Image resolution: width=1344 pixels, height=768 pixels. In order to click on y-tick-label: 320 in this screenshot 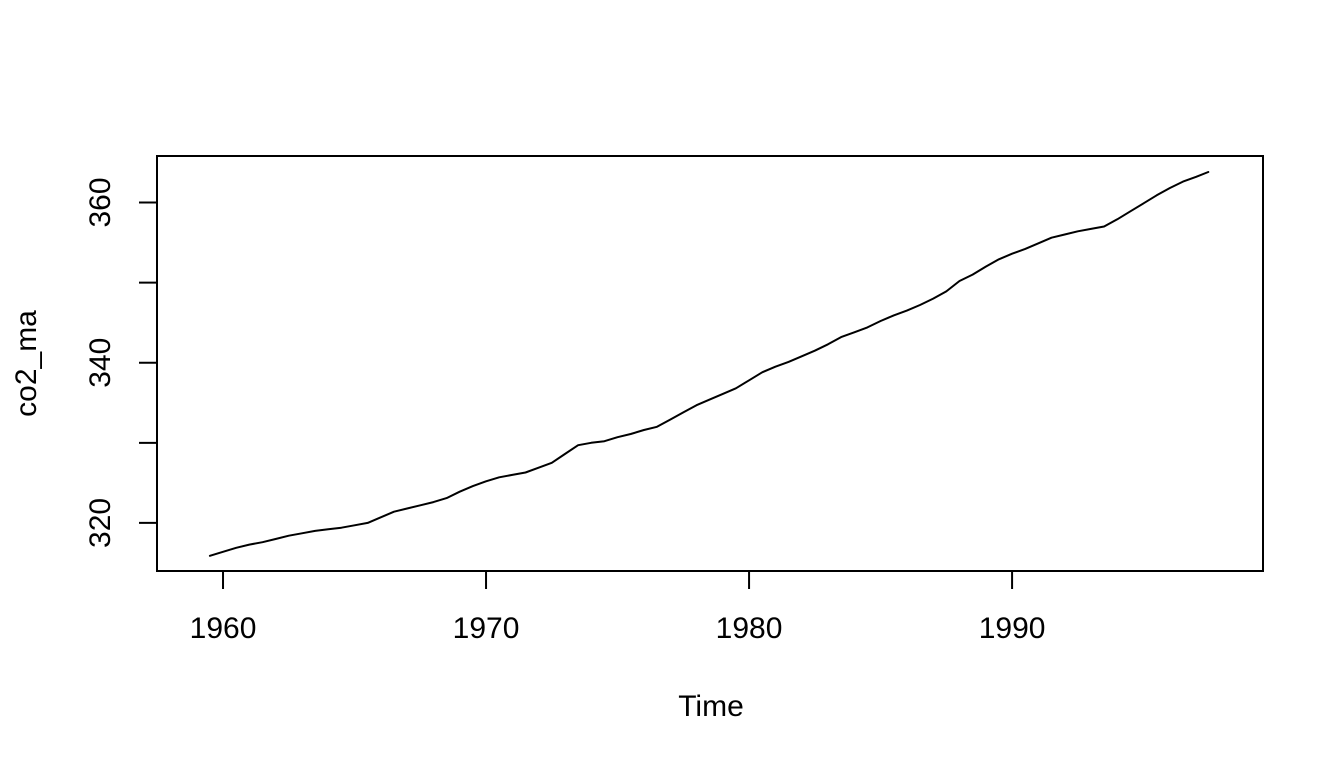, I will do `click(100, 523)`.